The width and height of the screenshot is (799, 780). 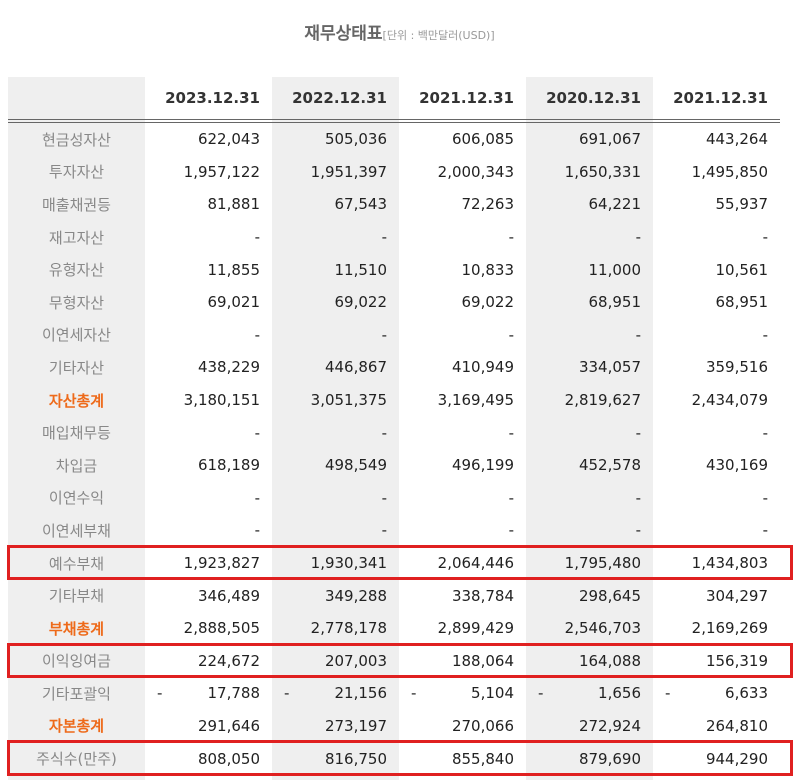 I want to click on title-unit: [단위 : 백만달러(USD)], so click(x=438, y=35).